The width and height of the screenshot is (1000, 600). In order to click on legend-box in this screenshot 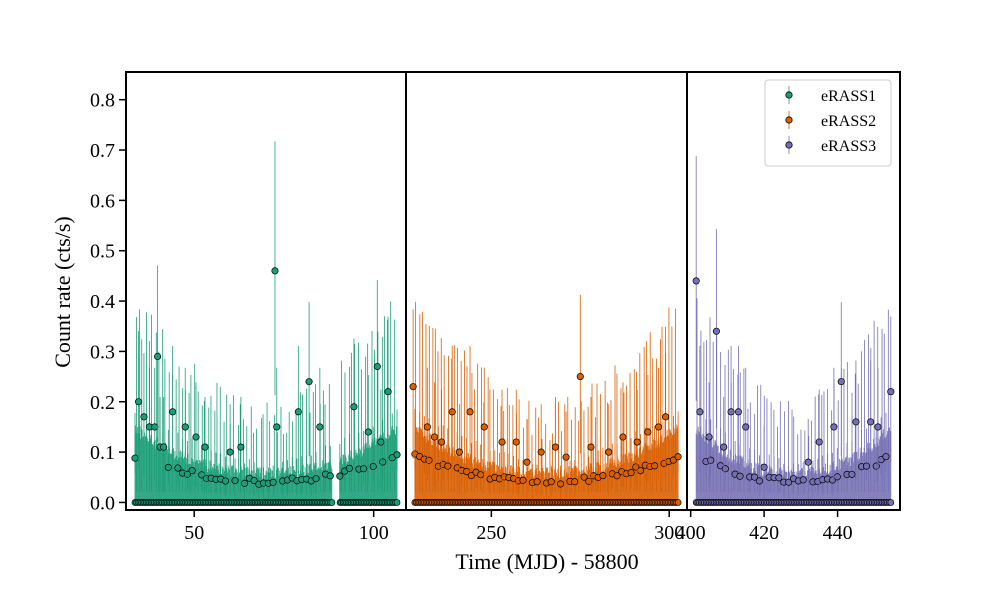, I will do `click(828, 123)`.